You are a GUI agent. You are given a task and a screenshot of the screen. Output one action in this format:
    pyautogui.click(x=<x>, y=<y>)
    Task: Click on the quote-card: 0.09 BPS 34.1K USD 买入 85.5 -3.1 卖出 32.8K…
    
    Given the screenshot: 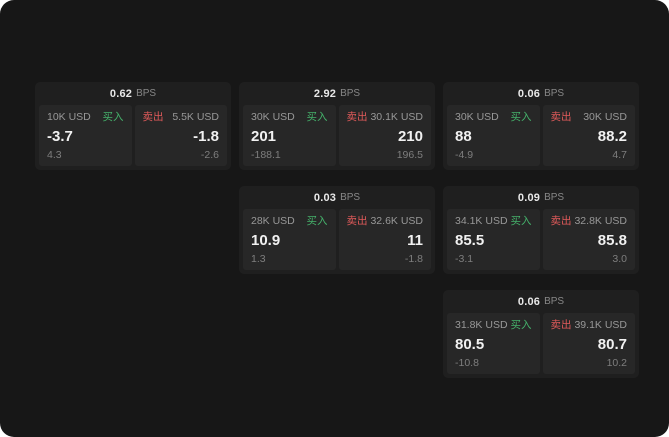 What is the action you would take?
    pyautogui.click(x=541, y=230)
    